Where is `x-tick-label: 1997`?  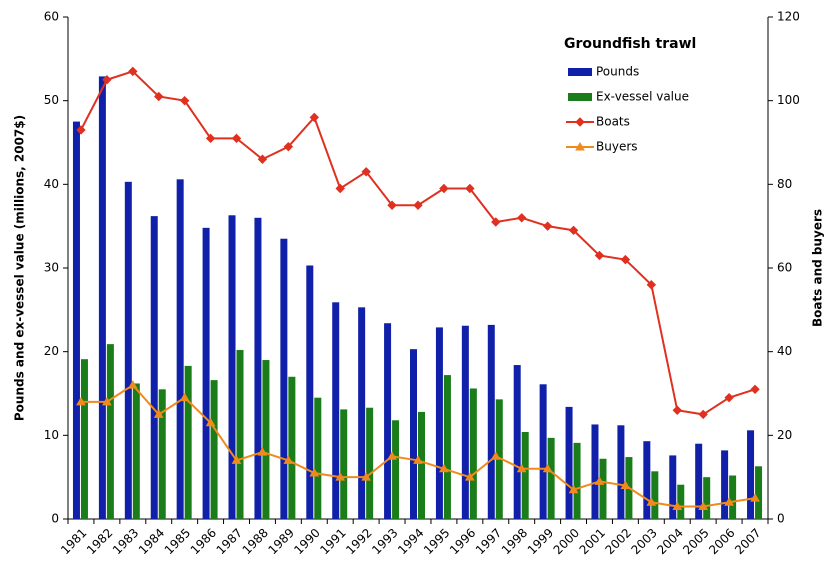
x-tick-label: 1997 is located at coordinates (488, 541).